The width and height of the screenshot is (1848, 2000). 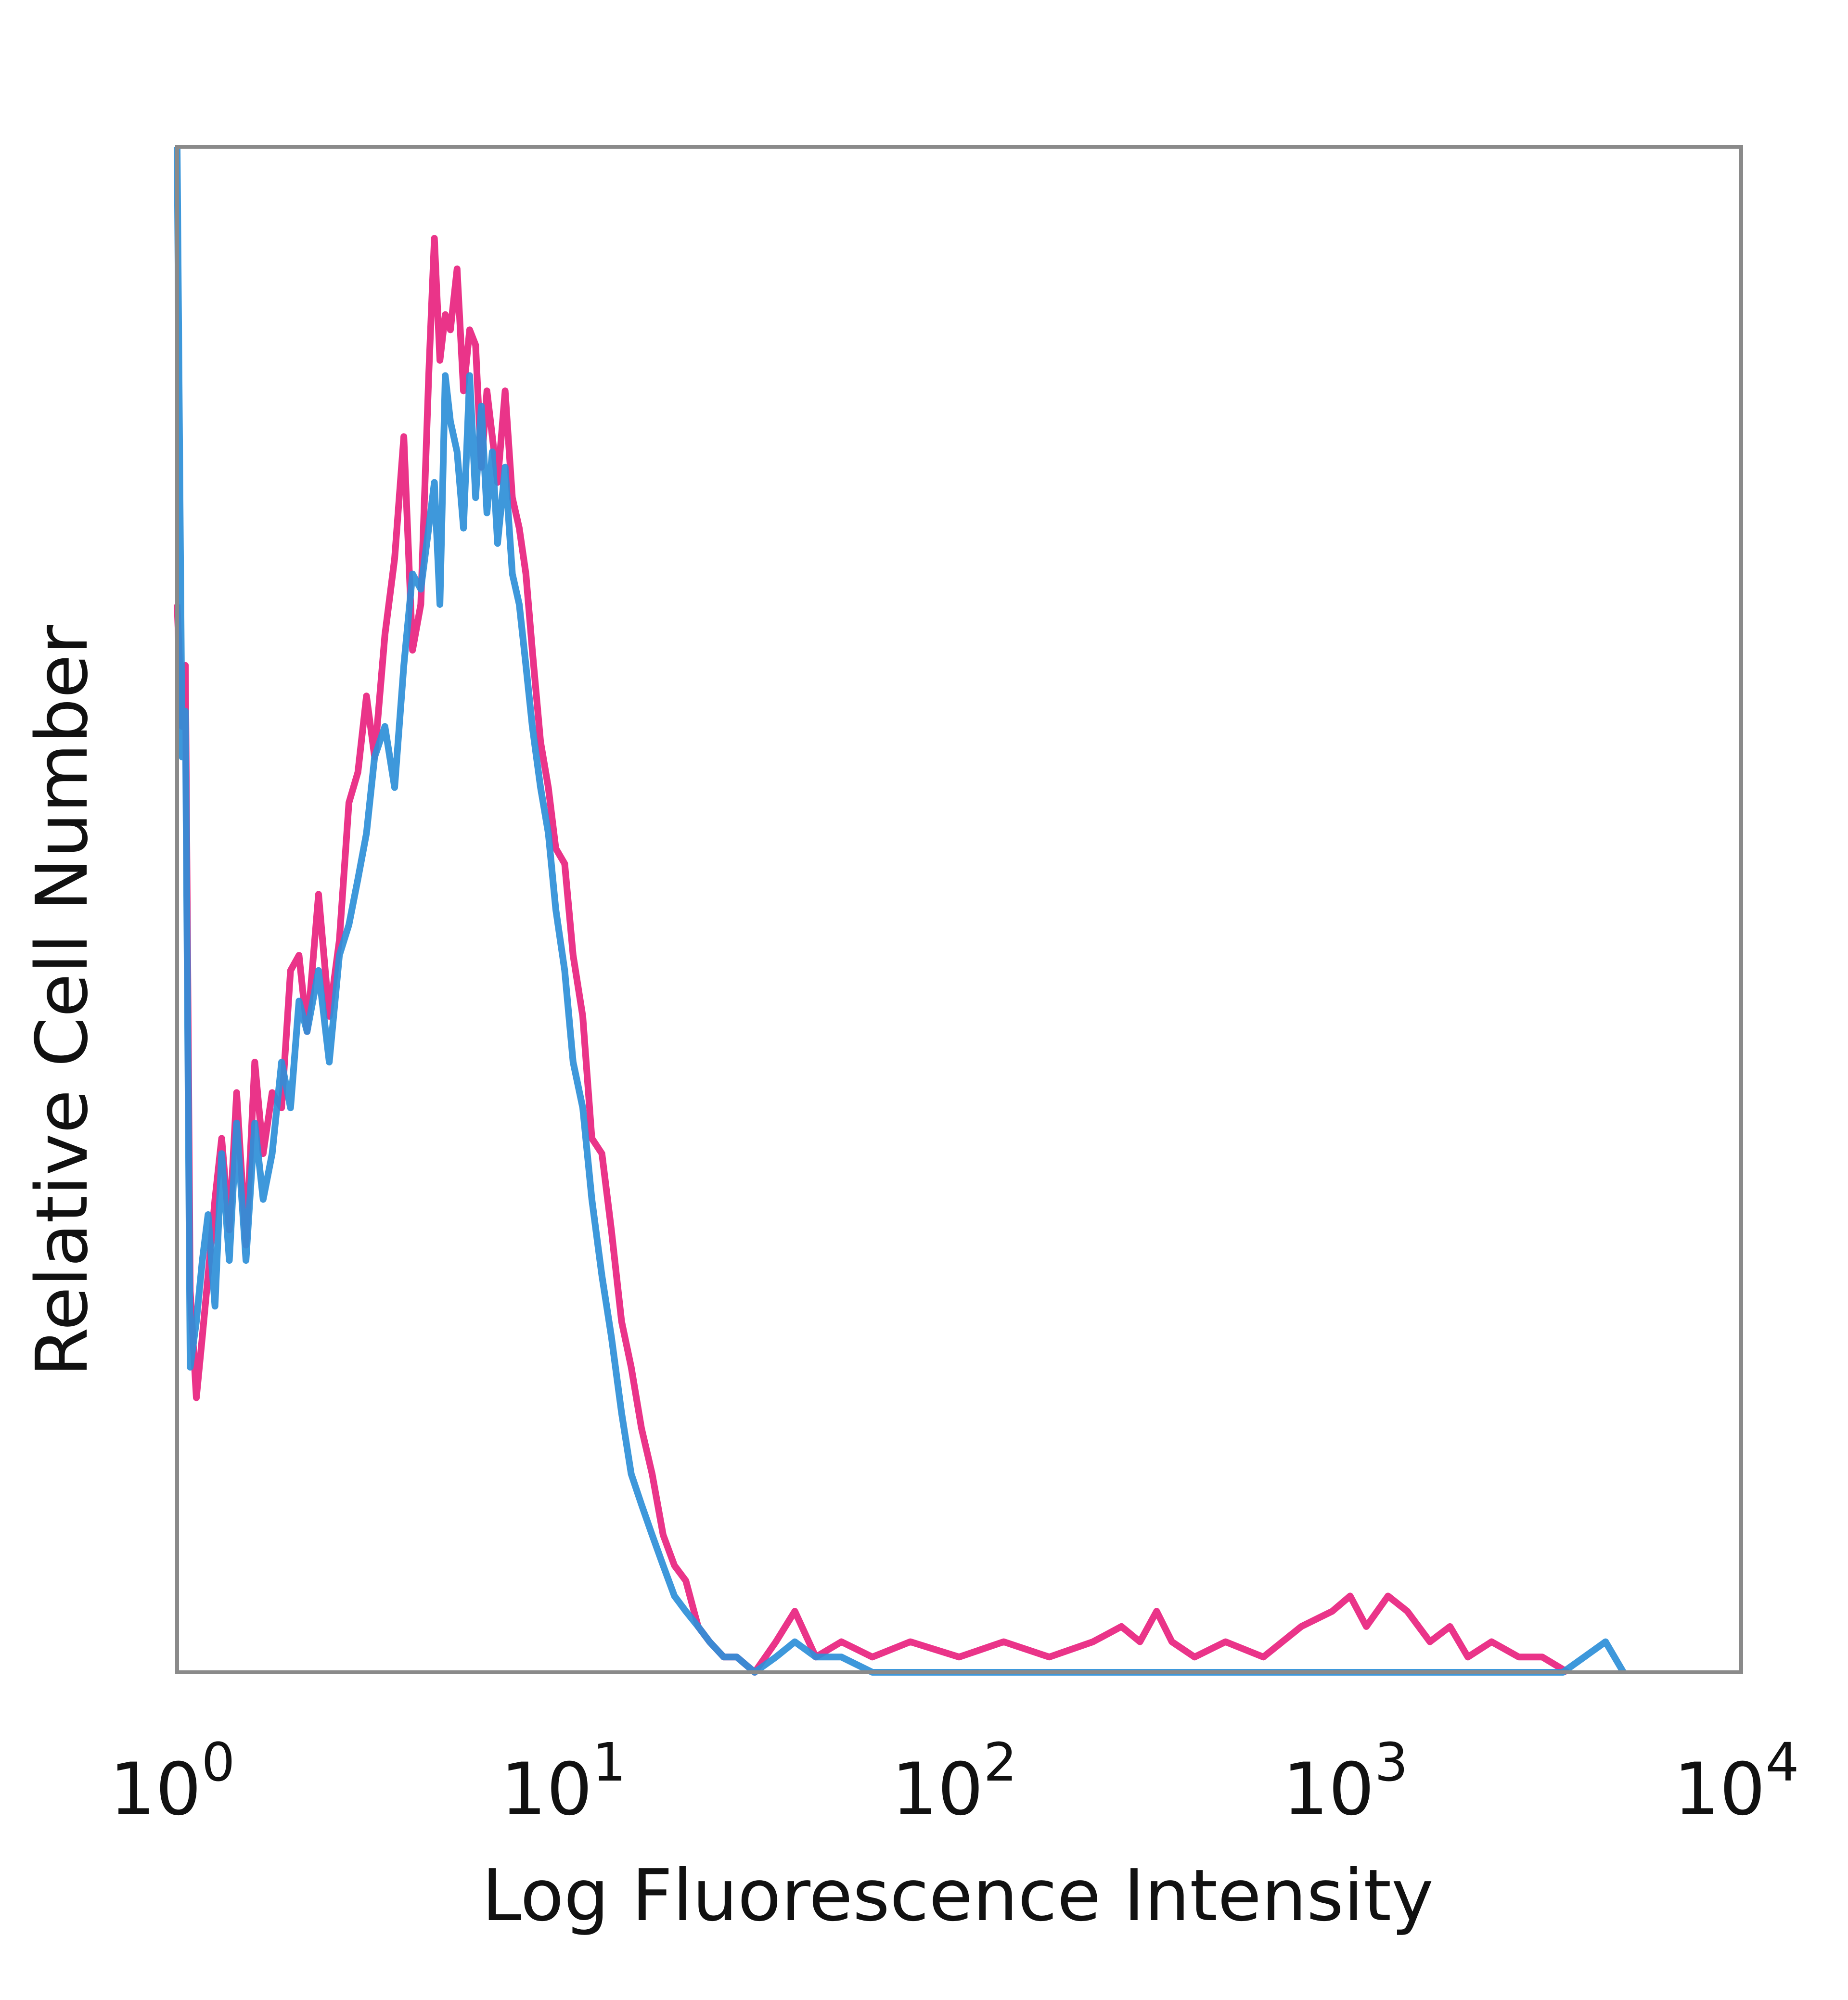 I want to click on x-tick-label: 10⁰, so click(x=172, y=1781).